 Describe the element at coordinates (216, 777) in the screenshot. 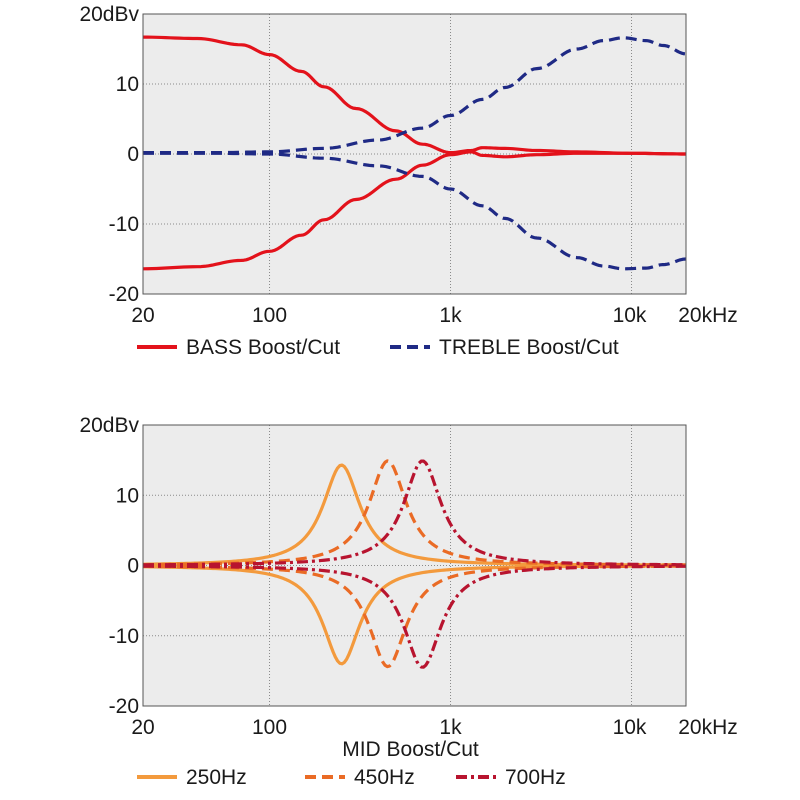

I see `legend-label: 250Hz` at that location.